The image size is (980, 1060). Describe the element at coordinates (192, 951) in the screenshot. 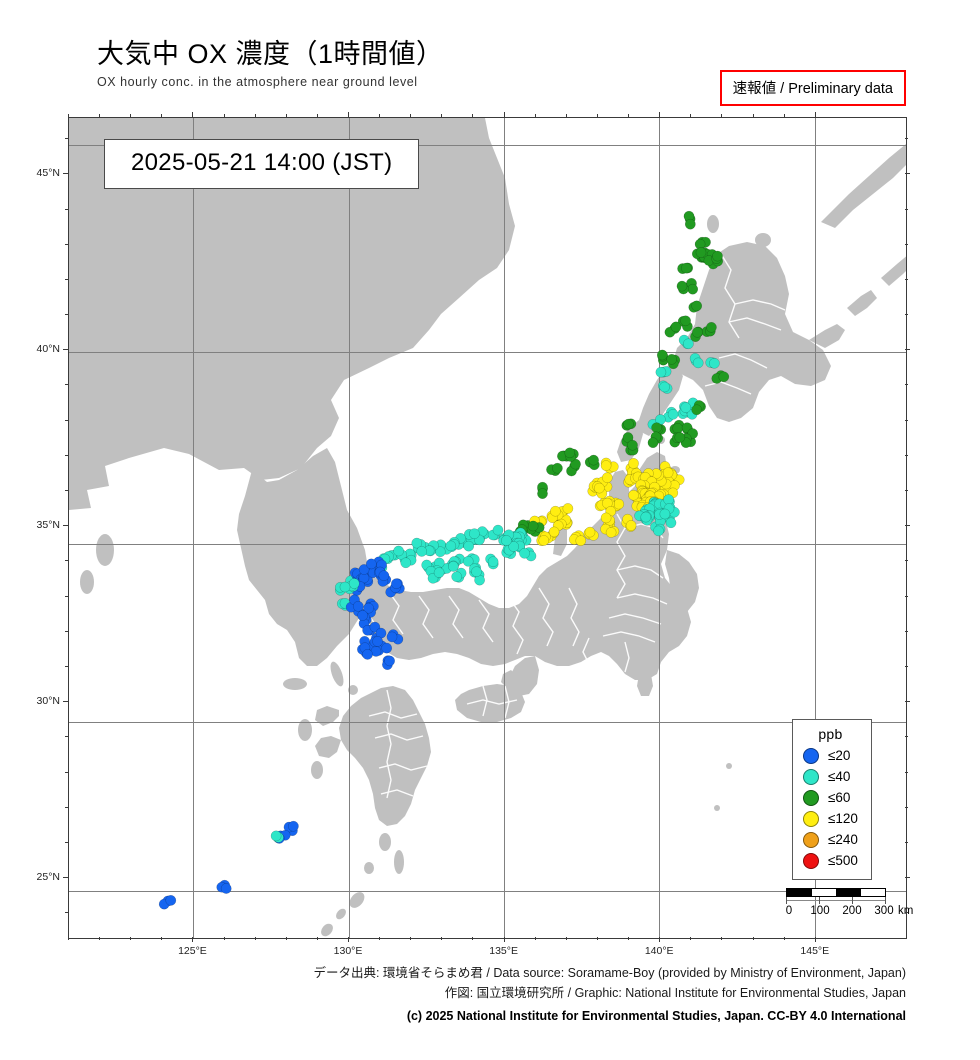

I see `axis-label-x: 125°E` at that location.